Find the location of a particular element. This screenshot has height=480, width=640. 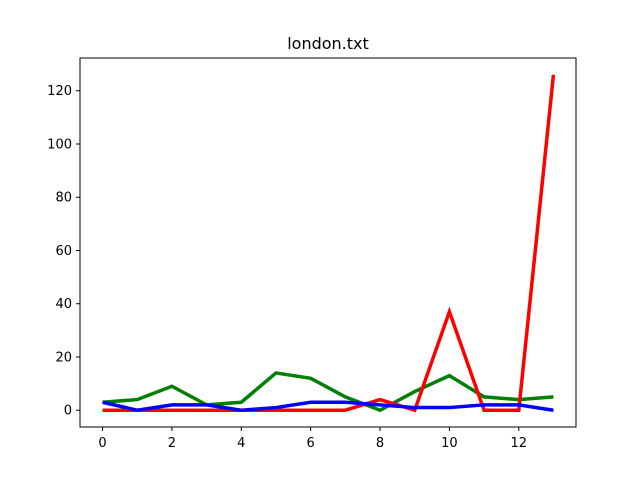

y-tick-label-1: 20 is located at coordinates (63, 357).